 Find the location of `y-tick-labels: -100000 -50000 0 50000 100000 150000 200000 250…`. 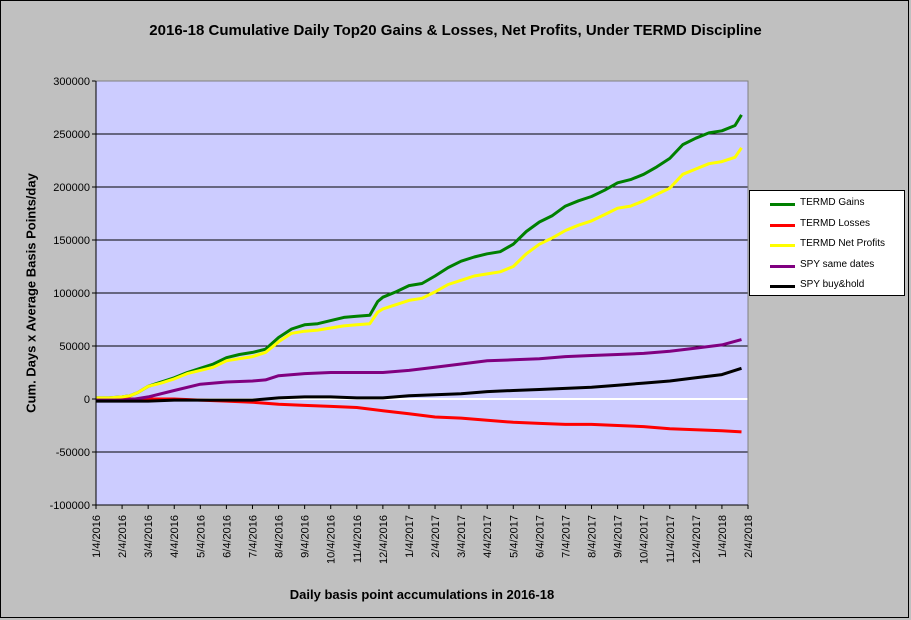

y-tick-labels: -100000 -50000 0 50000 100000 150000 200000 250… is located at coordinates (70, 294).